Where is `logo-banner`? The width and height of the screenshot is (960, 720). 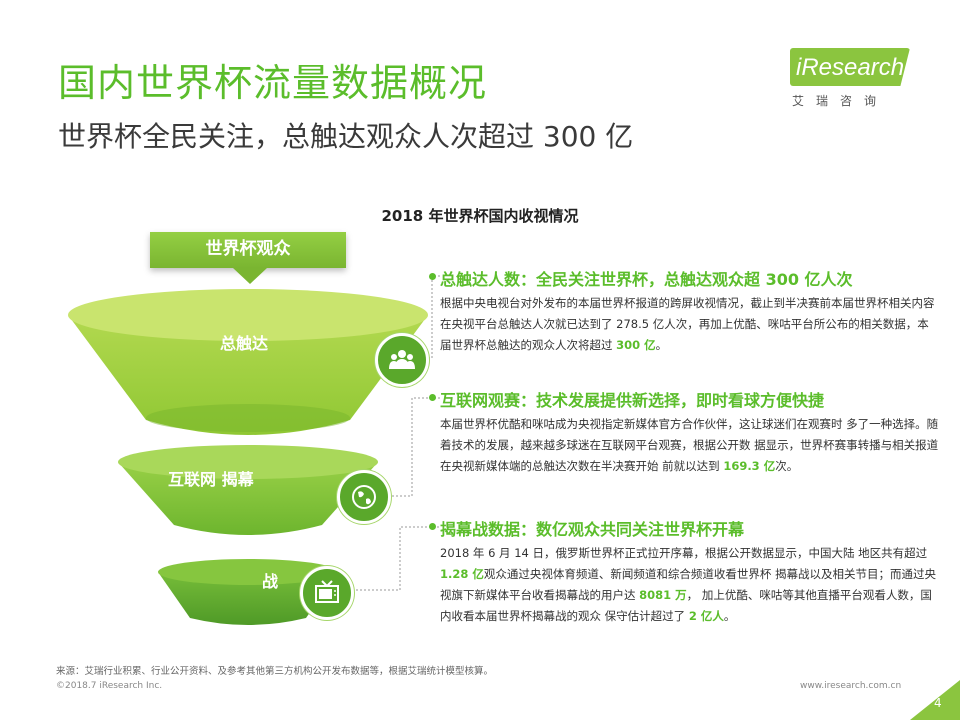
logo-banner is located at coordinates (850, 67).